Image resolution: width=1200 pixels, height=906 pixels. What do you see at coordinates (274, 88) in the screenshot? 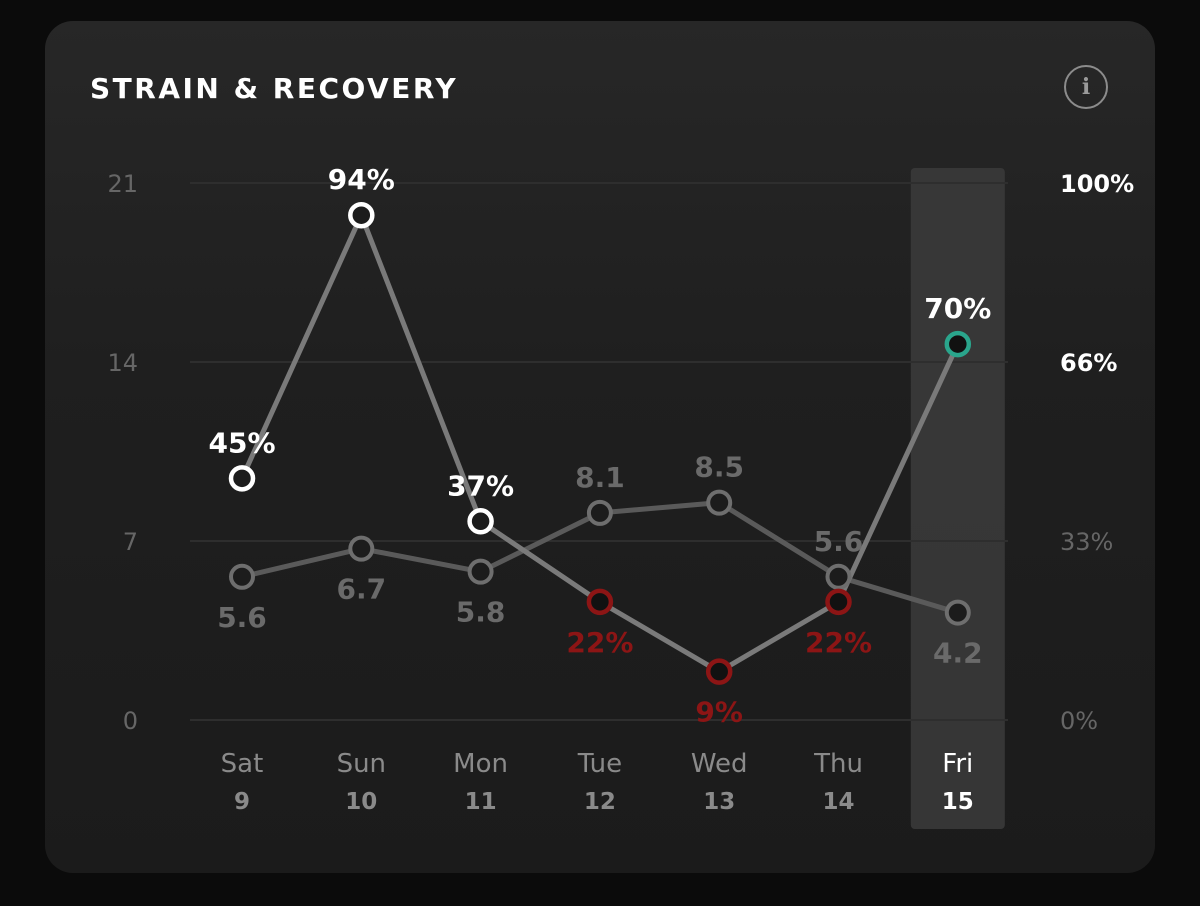
I see `card-title: STRAIN & RECOVERY` at bounding box center [274, 88].